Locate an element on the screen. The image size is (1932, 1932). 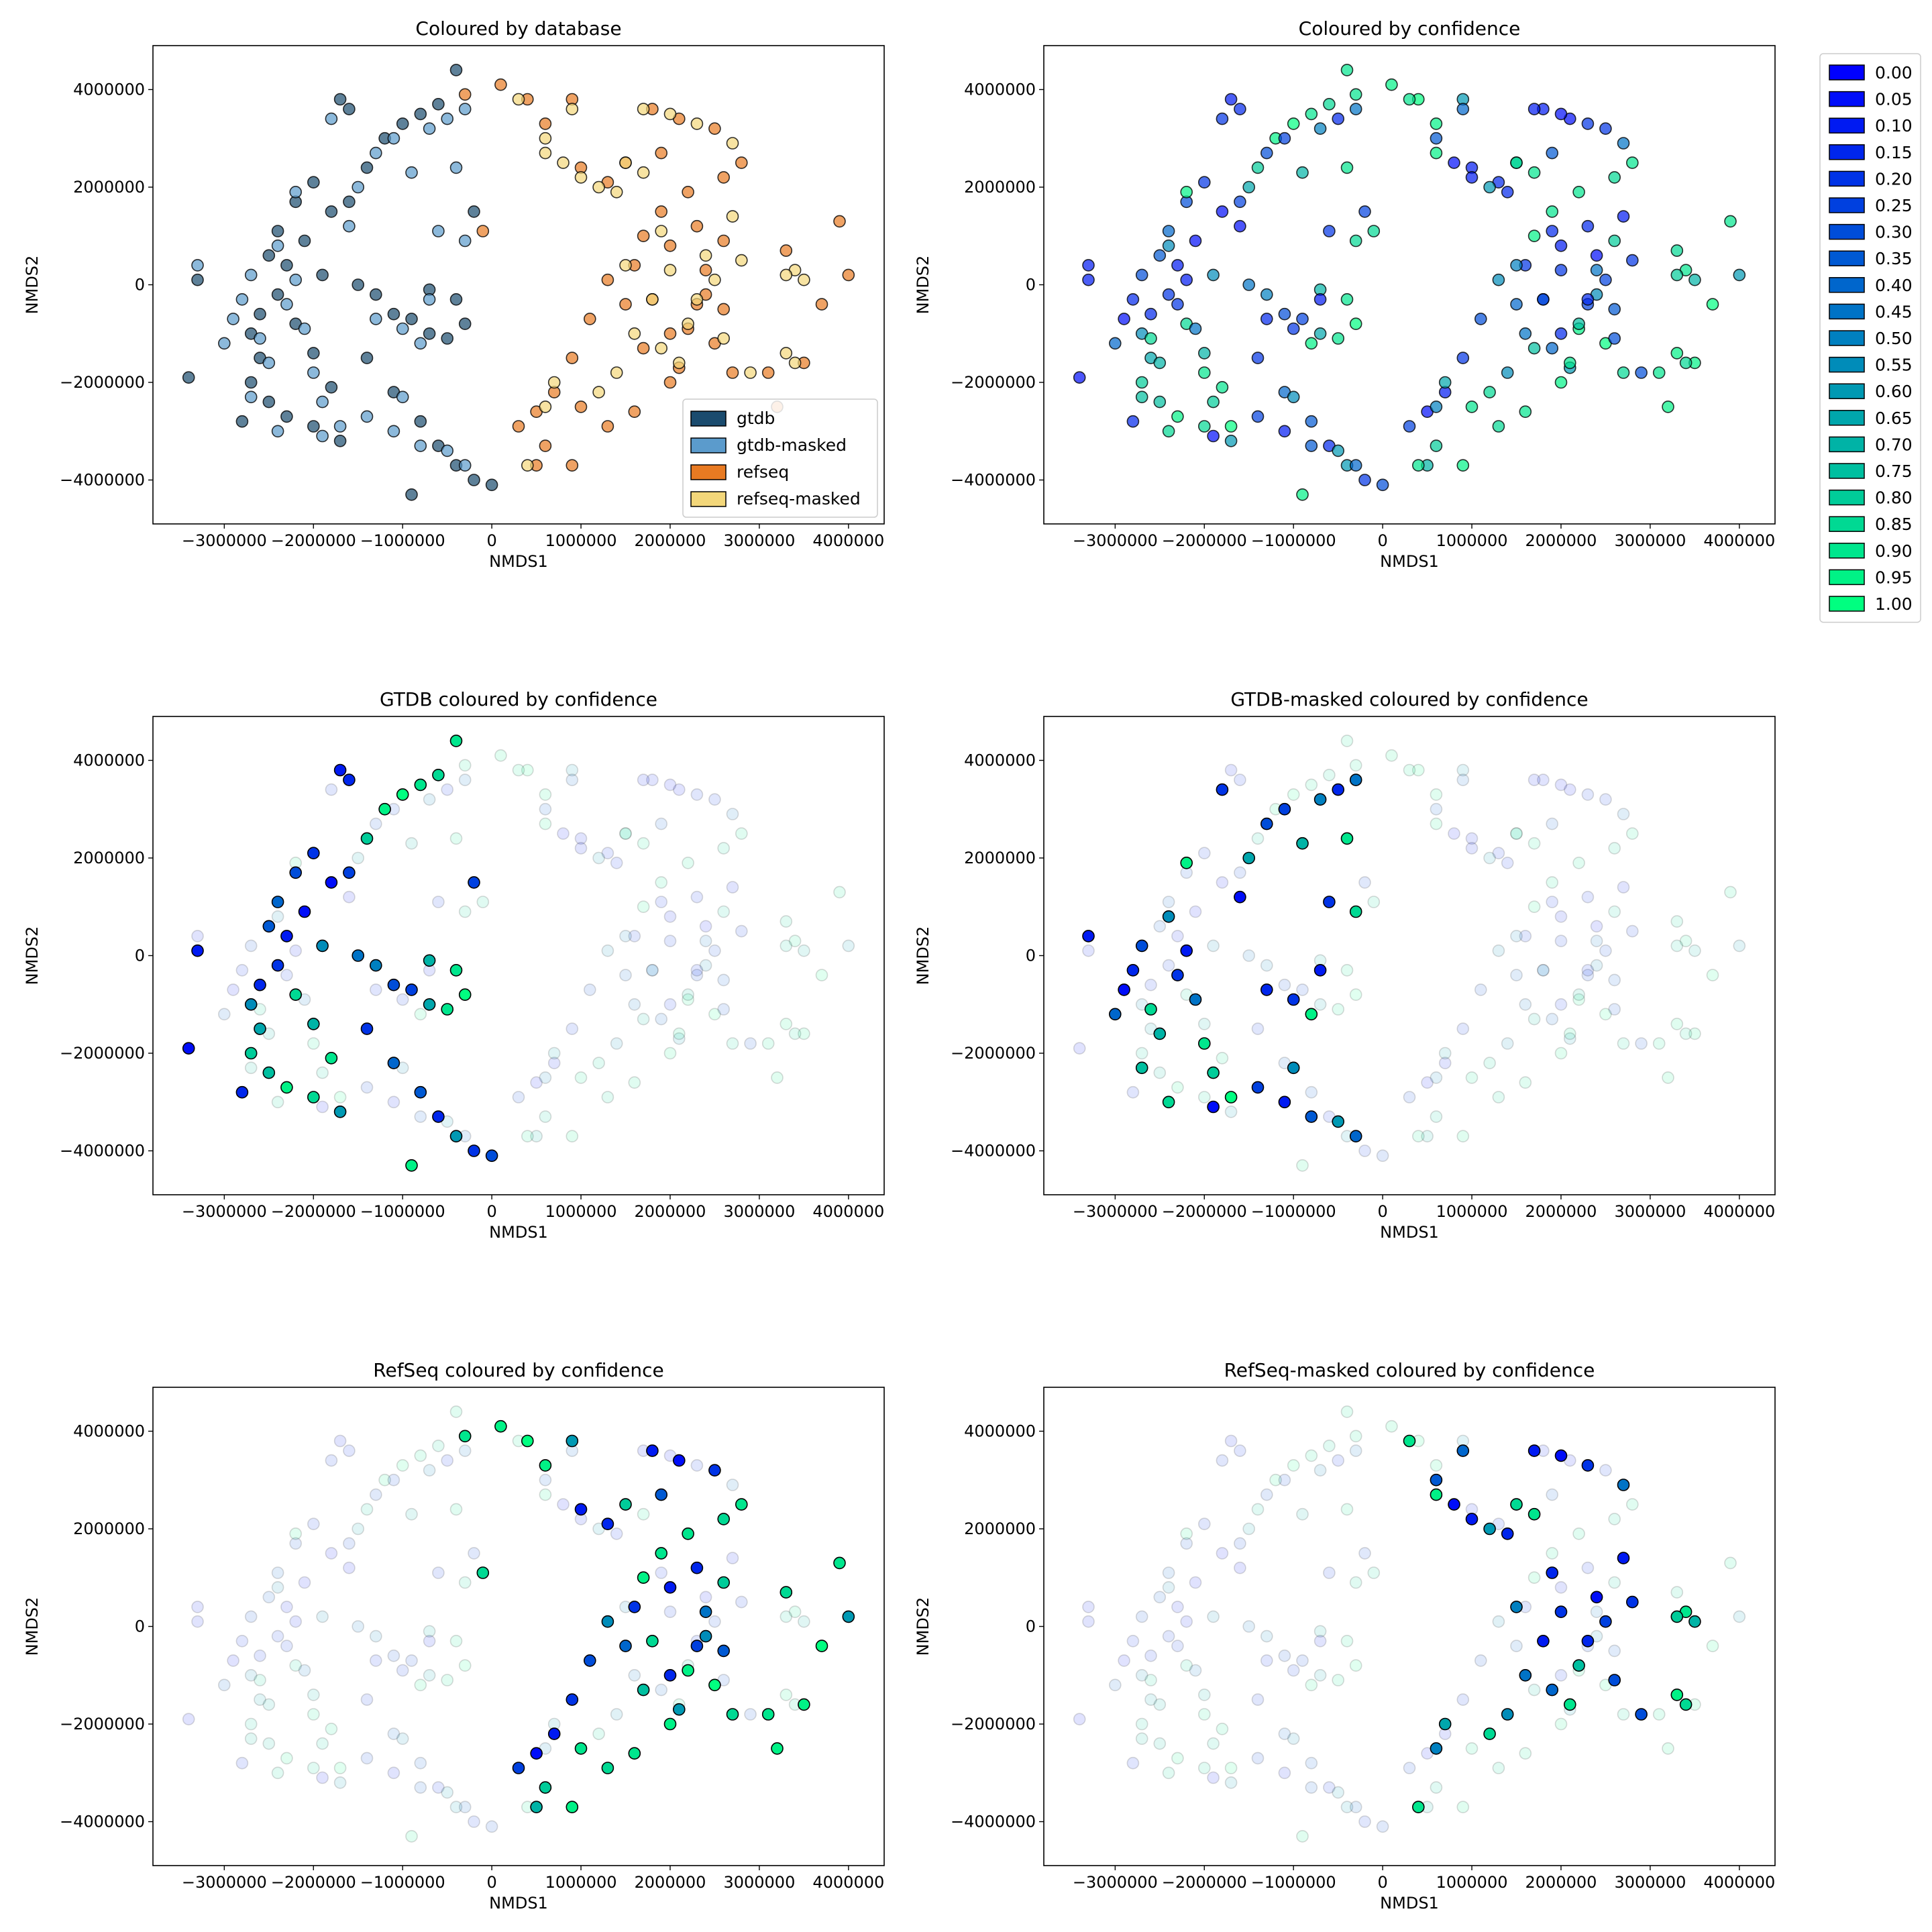
y-tick-label: −4000000 is located at coordinates (993, 1151).